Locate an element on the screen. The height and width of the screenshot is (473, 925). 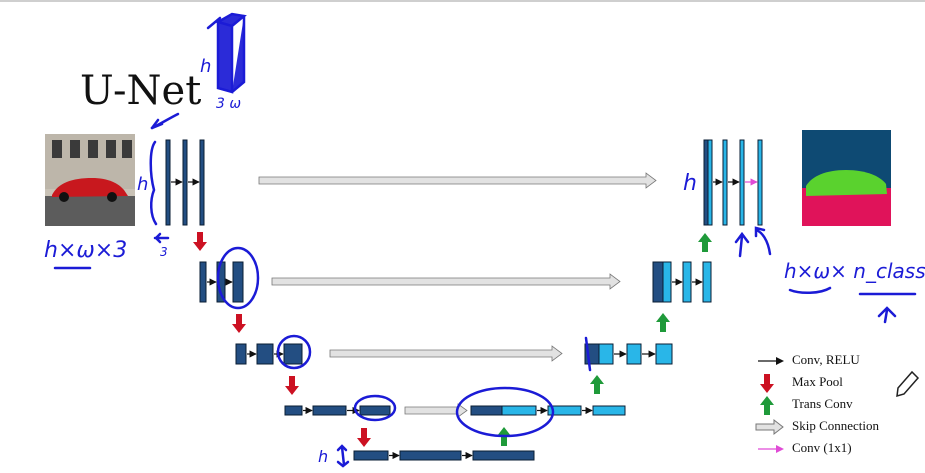
black-arrow-icon is located at coordinates (771, 361).